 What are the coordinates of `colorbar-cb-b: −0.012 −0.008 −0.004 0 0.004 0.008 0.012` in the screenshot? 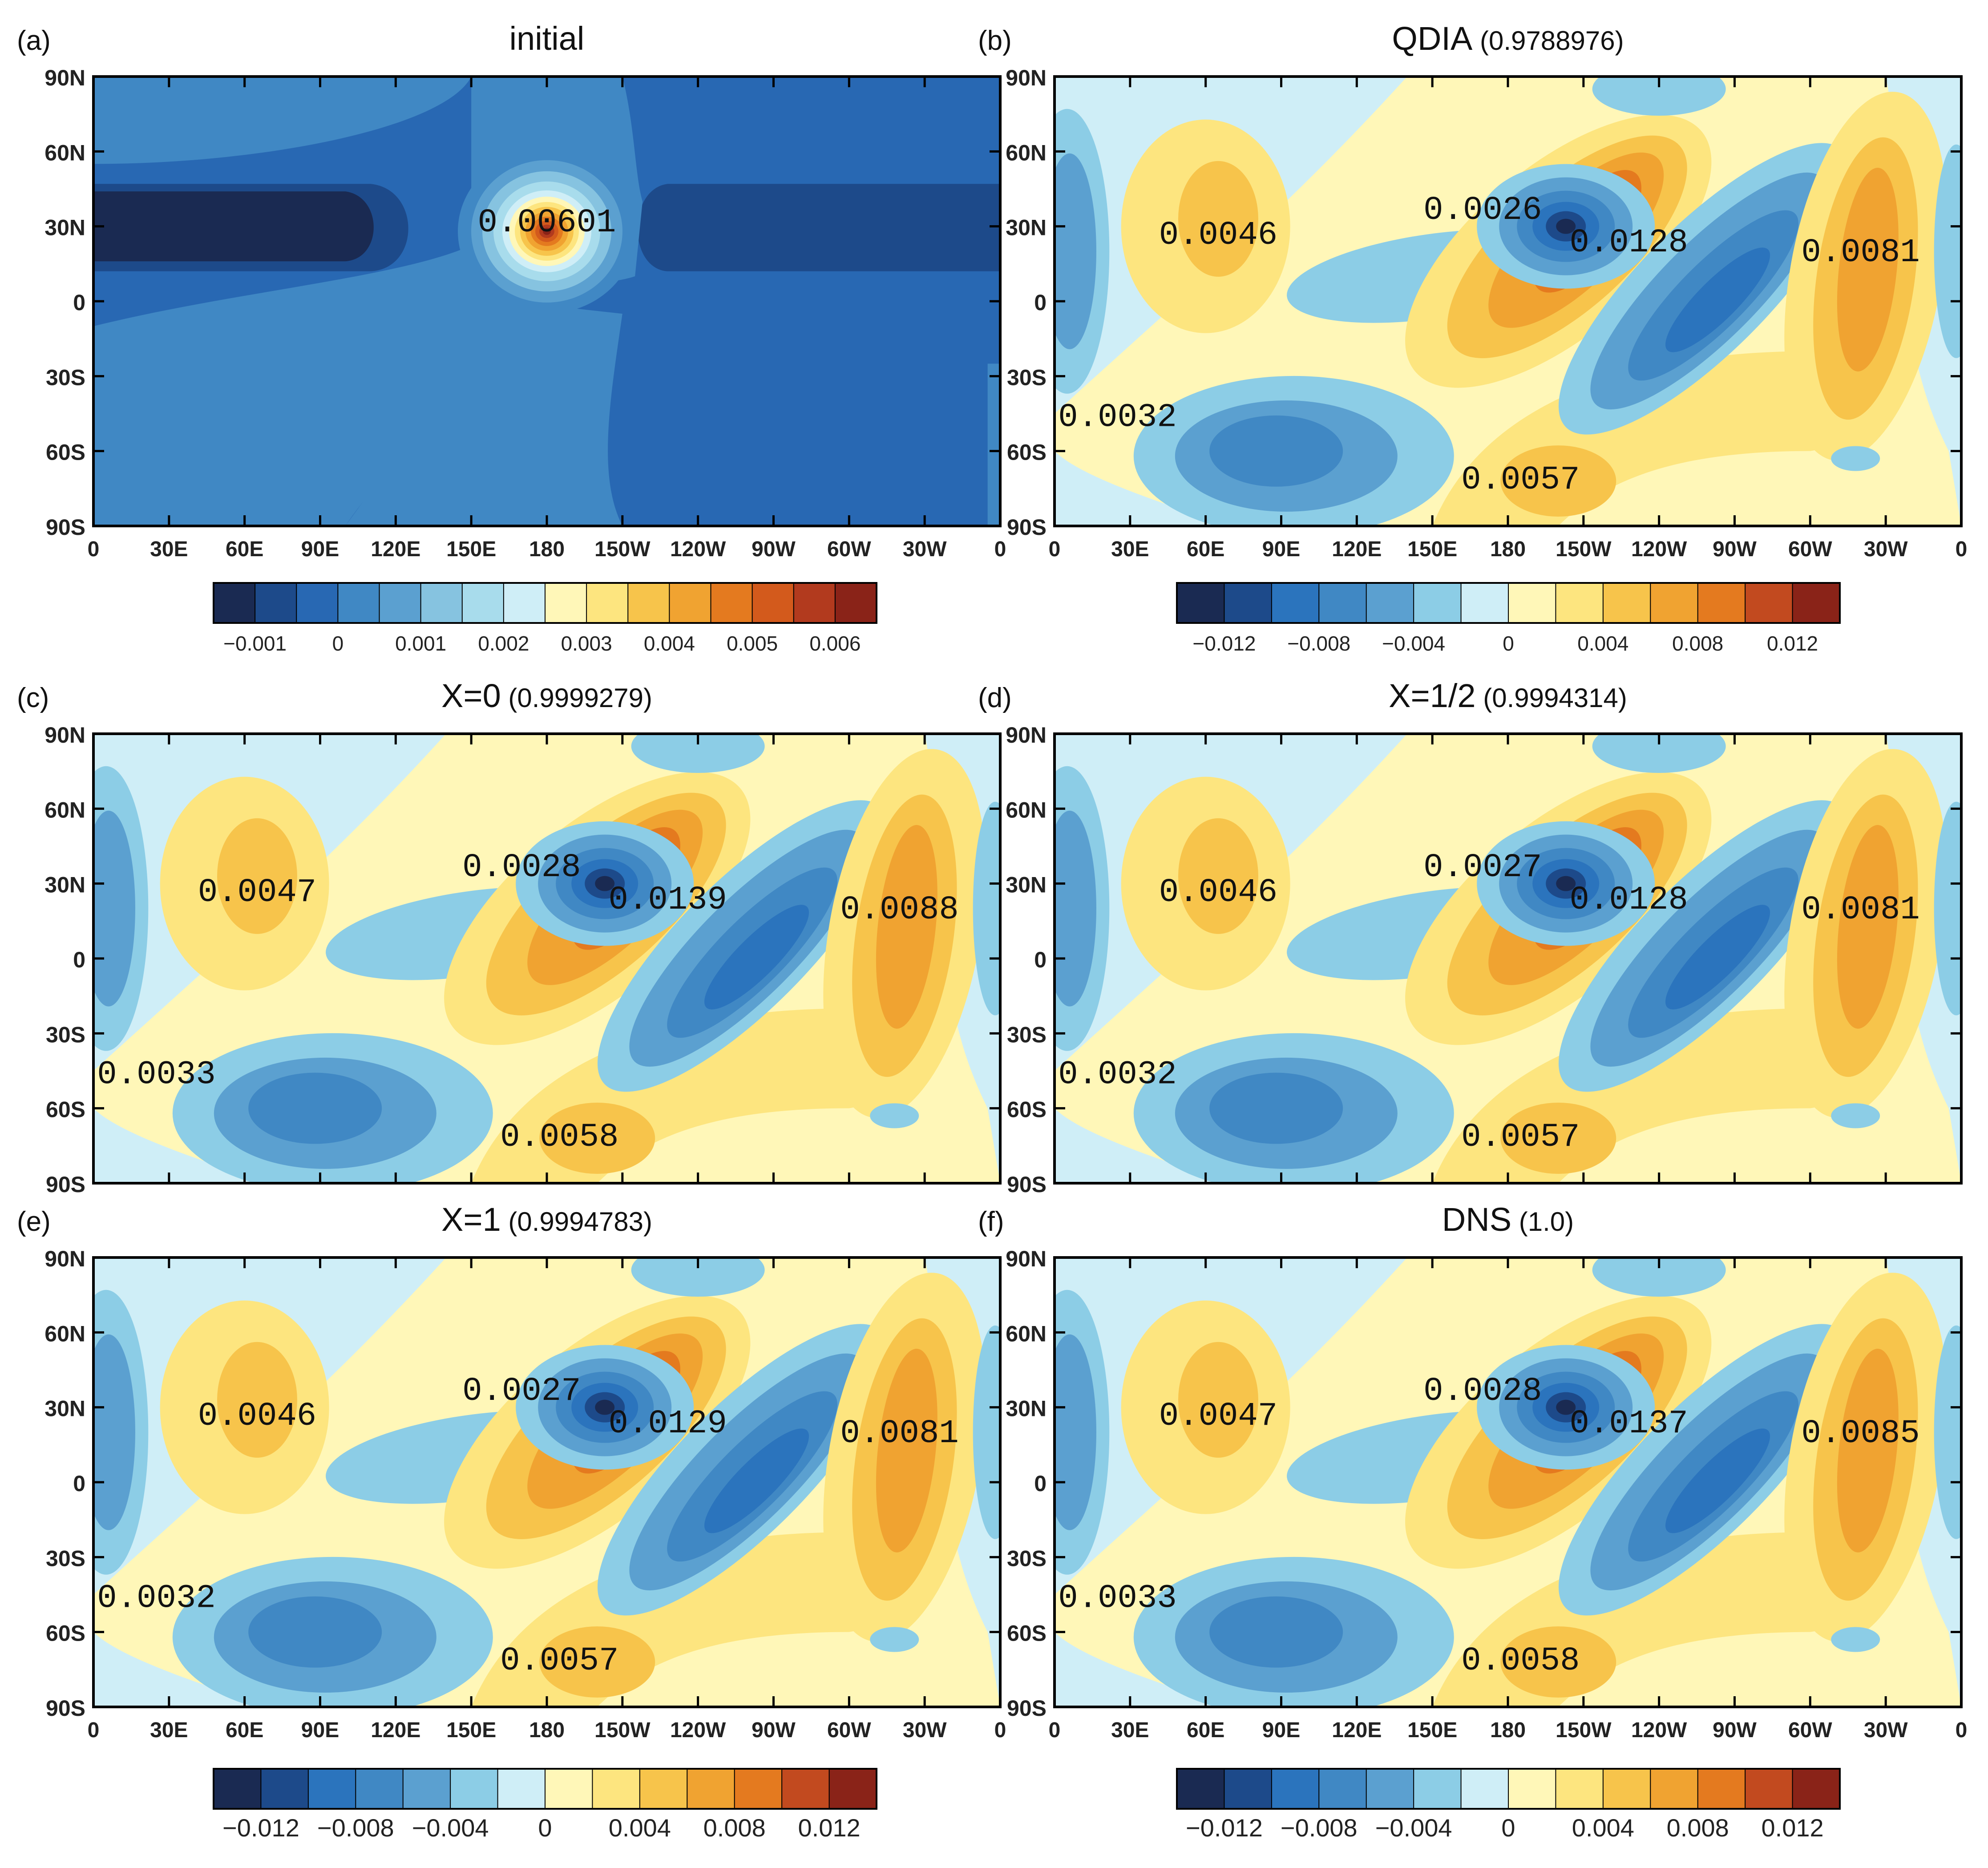 It's located at (1509, 618).